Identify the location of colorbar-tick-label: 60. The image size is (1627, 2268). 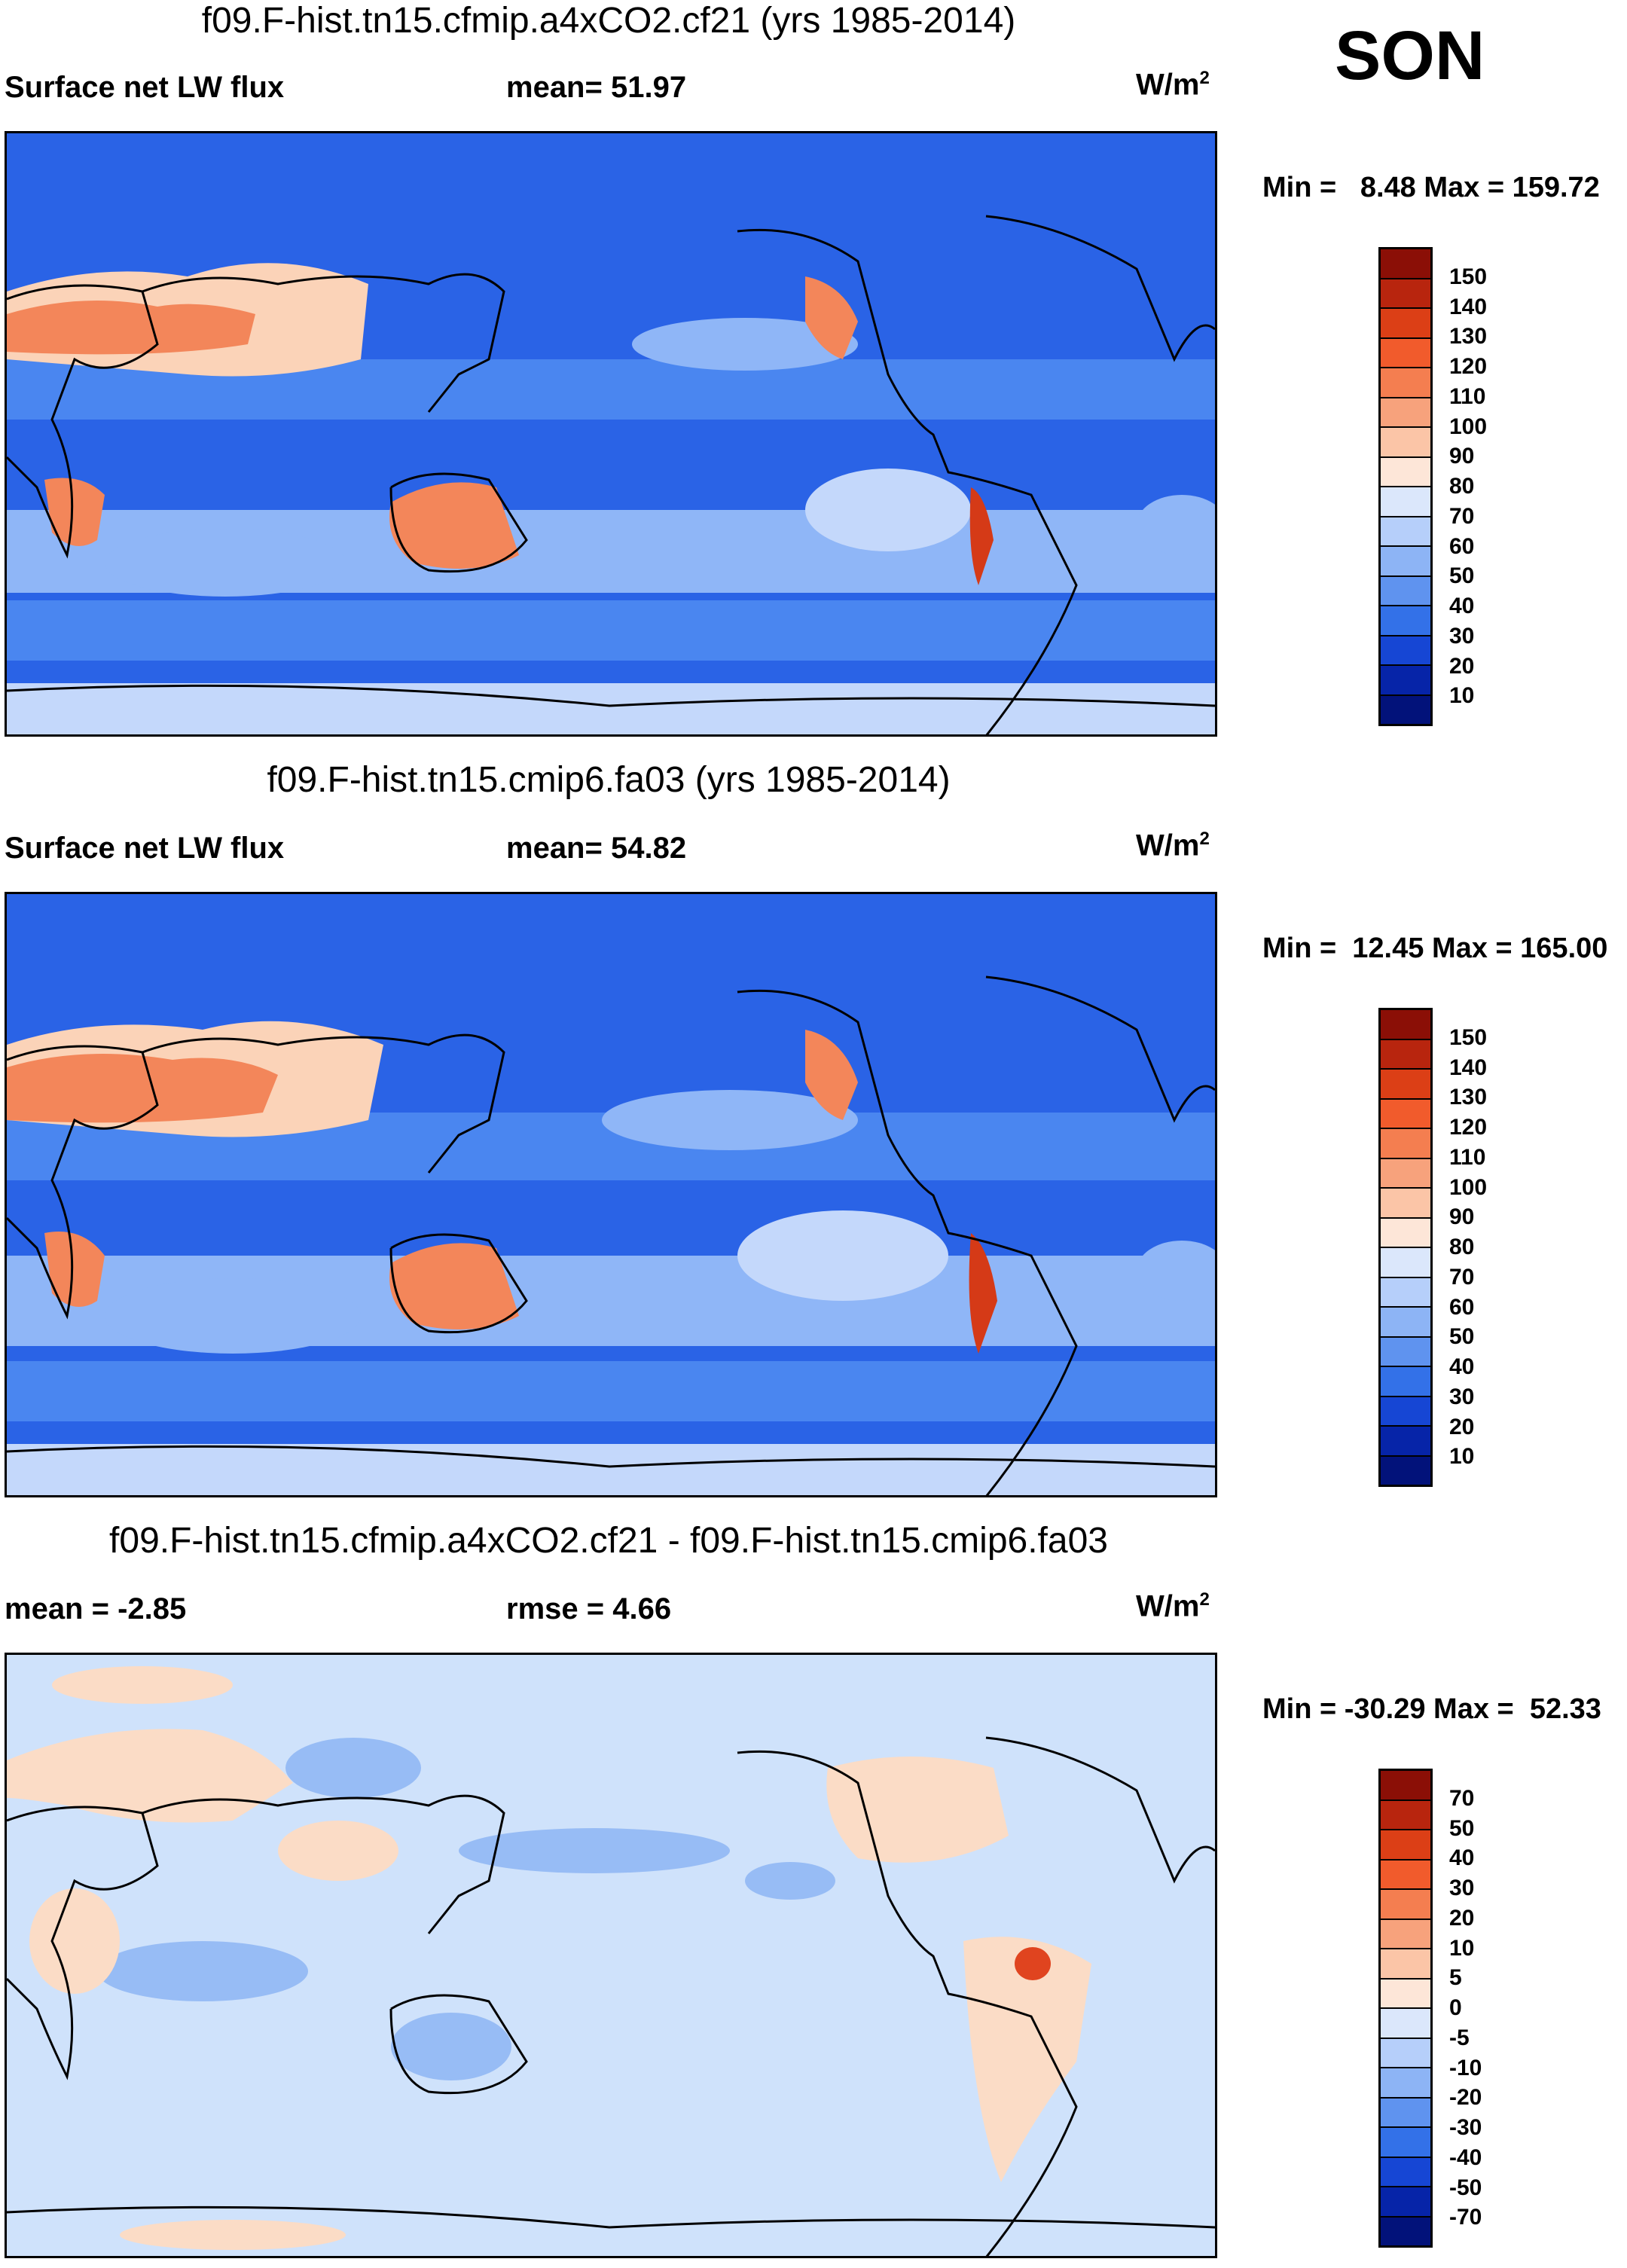
(1462, 1307).